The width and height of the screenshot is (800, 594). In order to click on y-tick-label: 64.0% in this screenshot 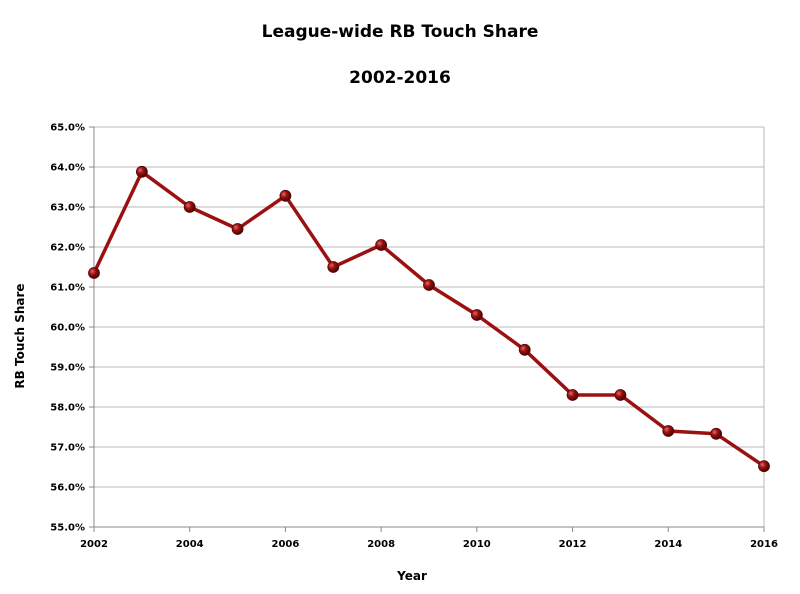, I will do `click(67, 168)`.